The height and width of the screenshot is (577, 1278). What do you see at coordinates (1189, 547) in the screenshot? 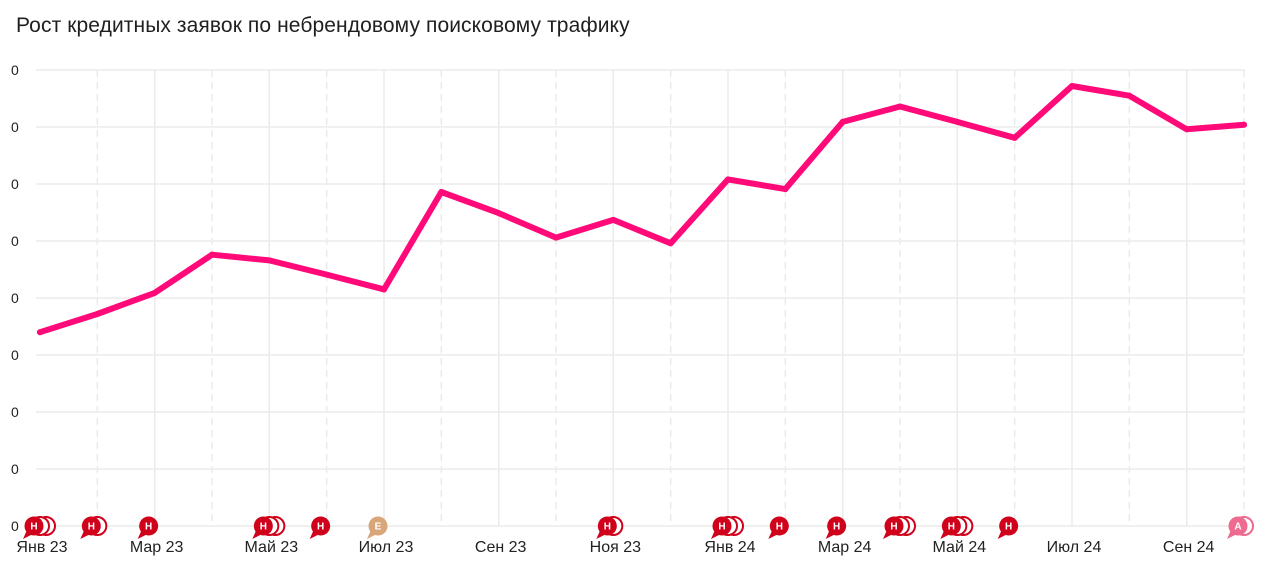
I see `x-tick-label: Сен 24` at bounding box center [1189, 547].